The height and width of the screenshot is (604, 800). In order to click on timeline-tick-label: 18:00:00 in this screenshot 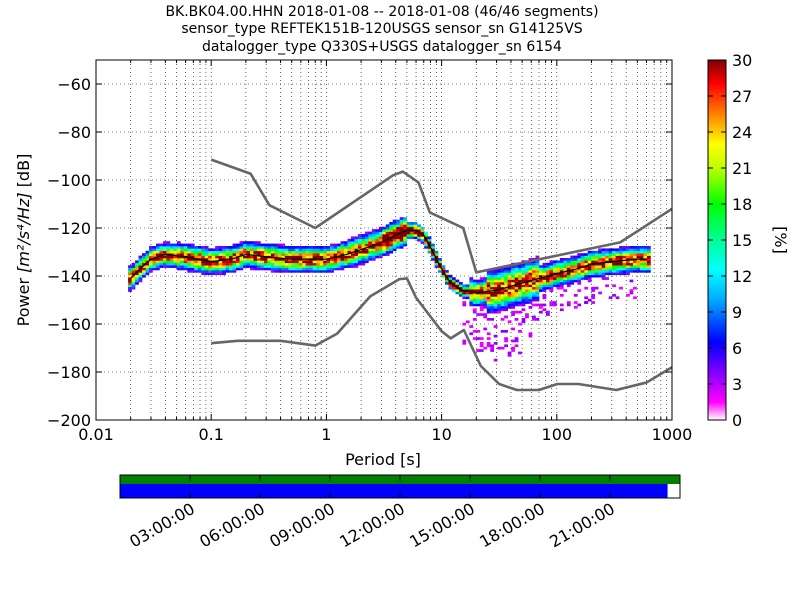, I will do `click(512, 525)`.